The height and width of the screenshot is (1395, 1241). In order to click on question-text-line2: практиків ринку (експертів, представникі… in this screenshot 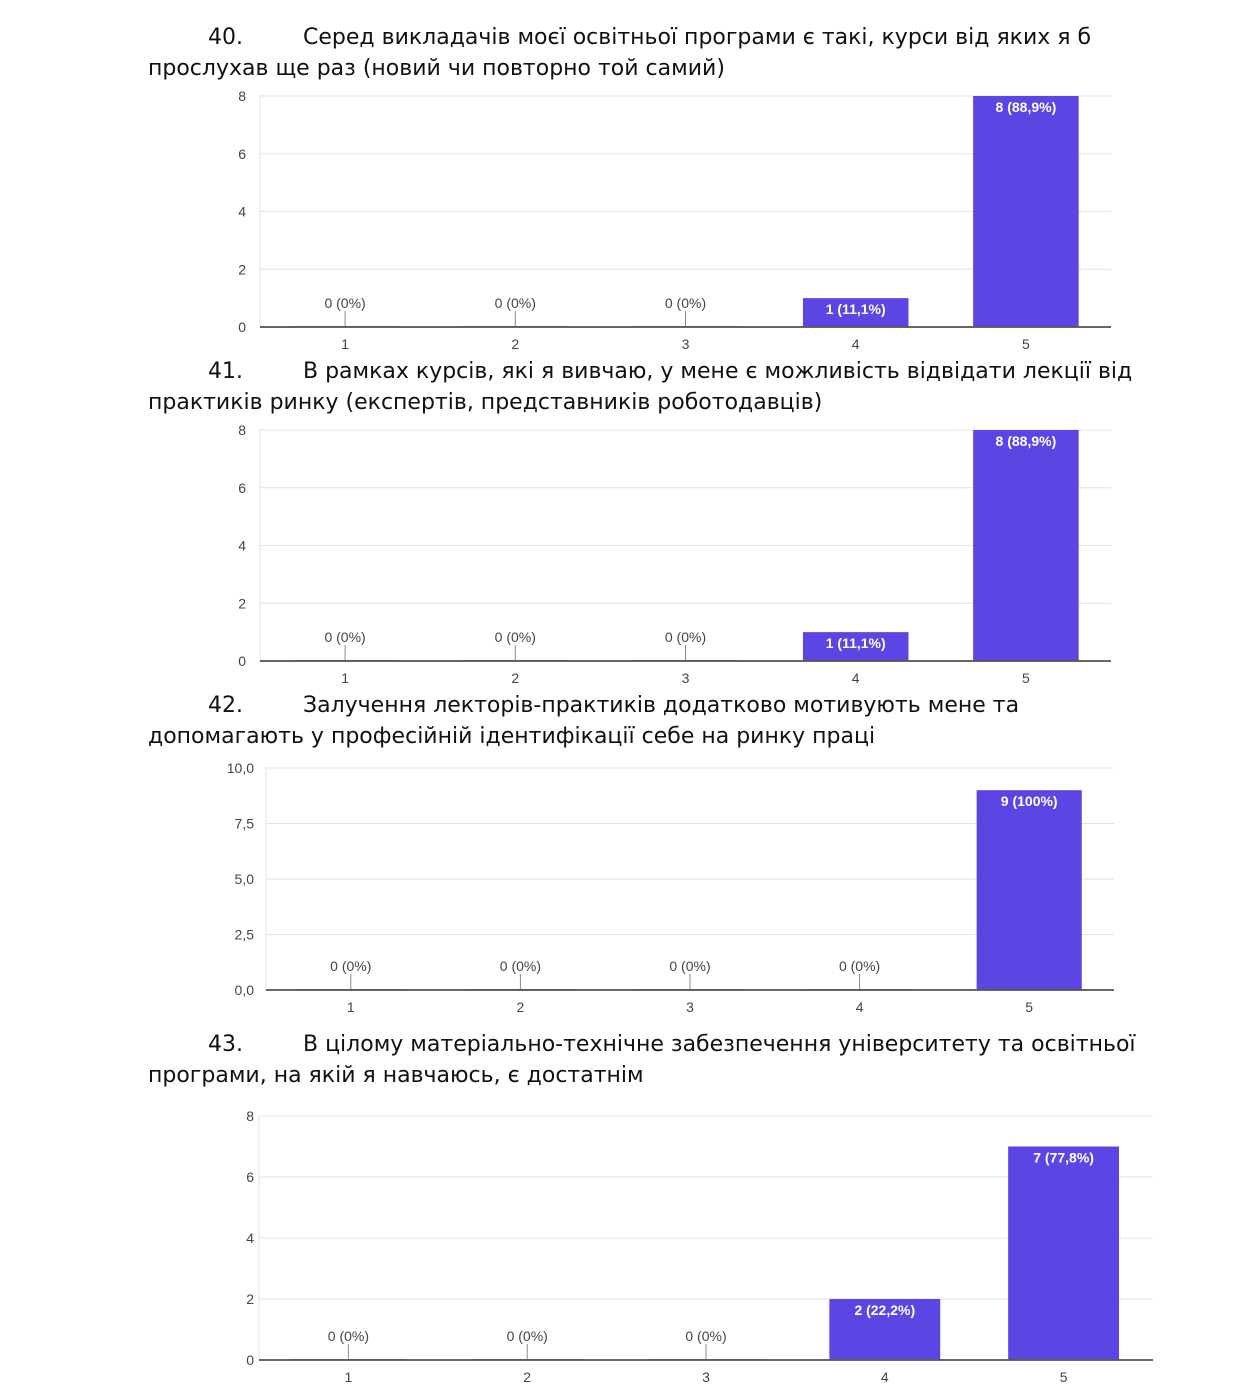, I will do `click(485, 402)`.